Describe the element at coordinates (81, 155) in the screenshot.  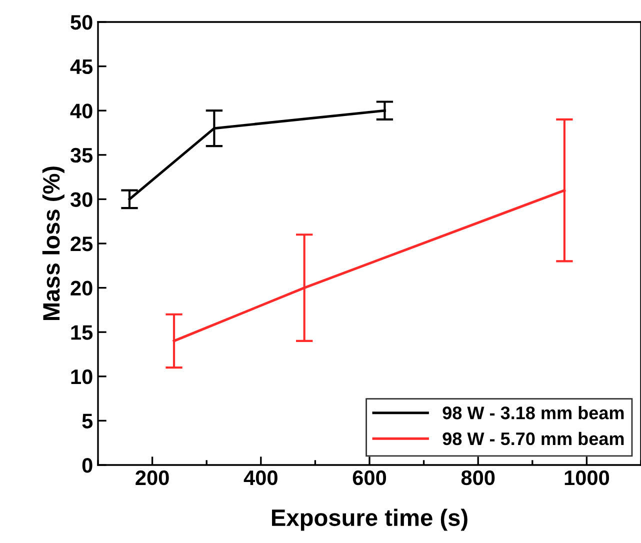
I see `y-tick-label: 35` at that location.